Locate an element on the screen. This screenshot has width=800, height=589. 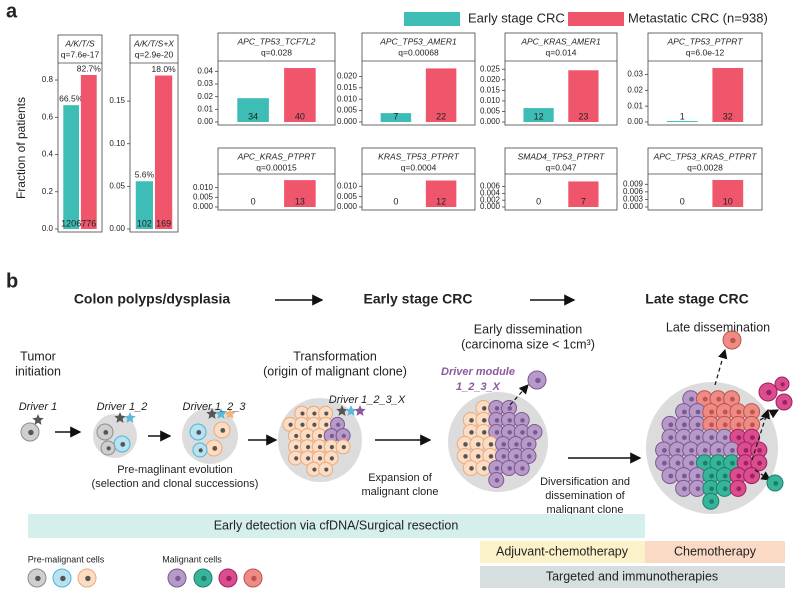
value-label: 66.5% is located at coordinates (71, 98).